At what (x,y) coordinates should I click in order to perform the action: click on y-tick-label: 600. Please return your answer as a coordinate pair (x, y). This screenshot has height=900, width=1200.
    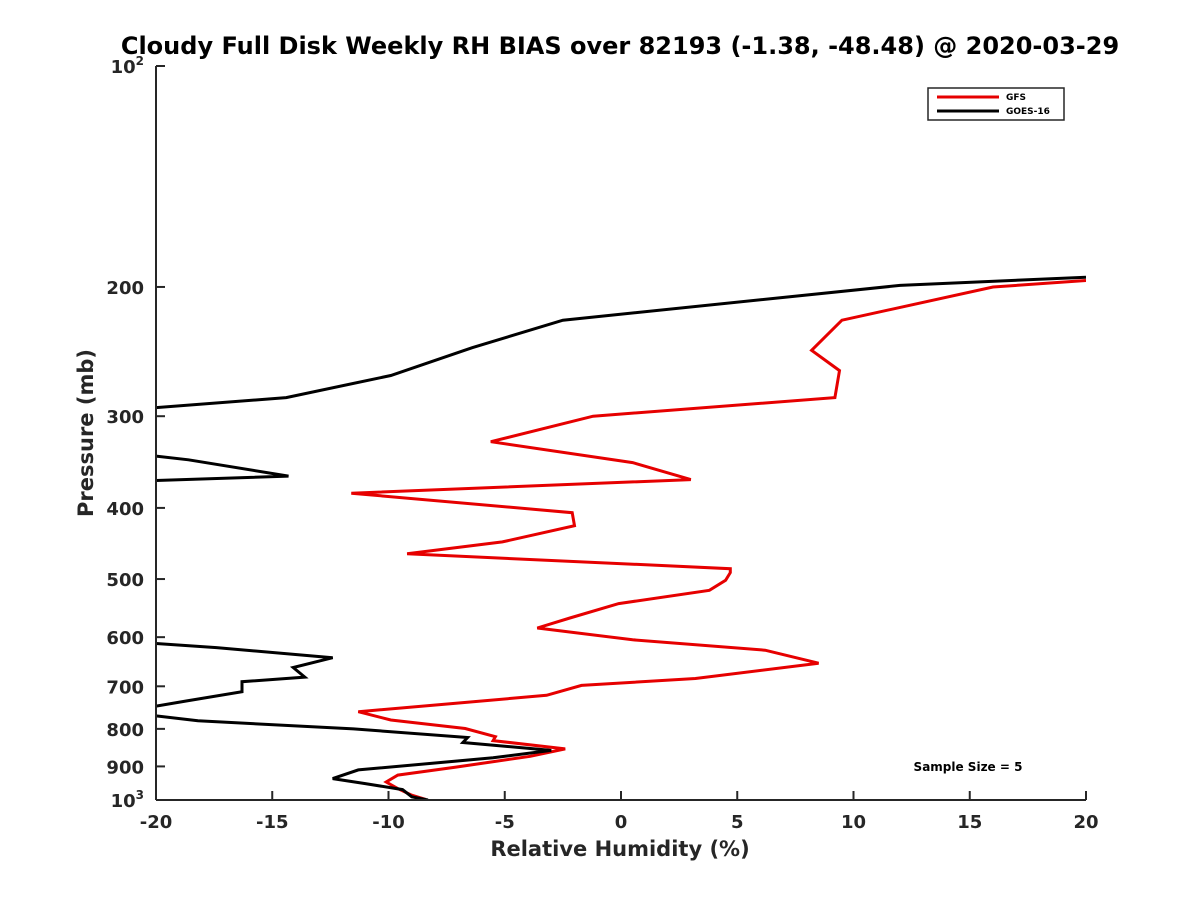
    Looking at the image, I should click on (125, 638).